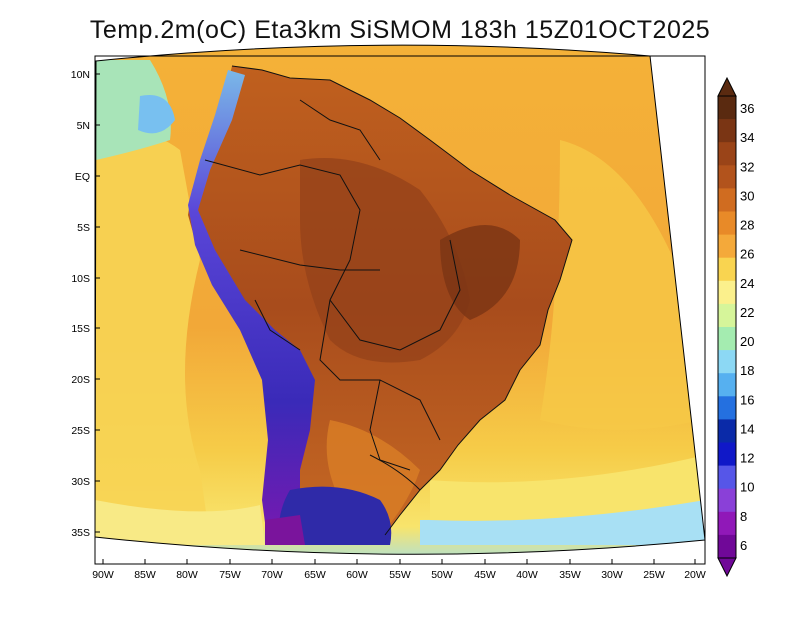 The width and height of the screenshot is (800, 618). Describe the element at coordinates (527, 575) in the screenshot. I see `lon-label: 40W` at that location.